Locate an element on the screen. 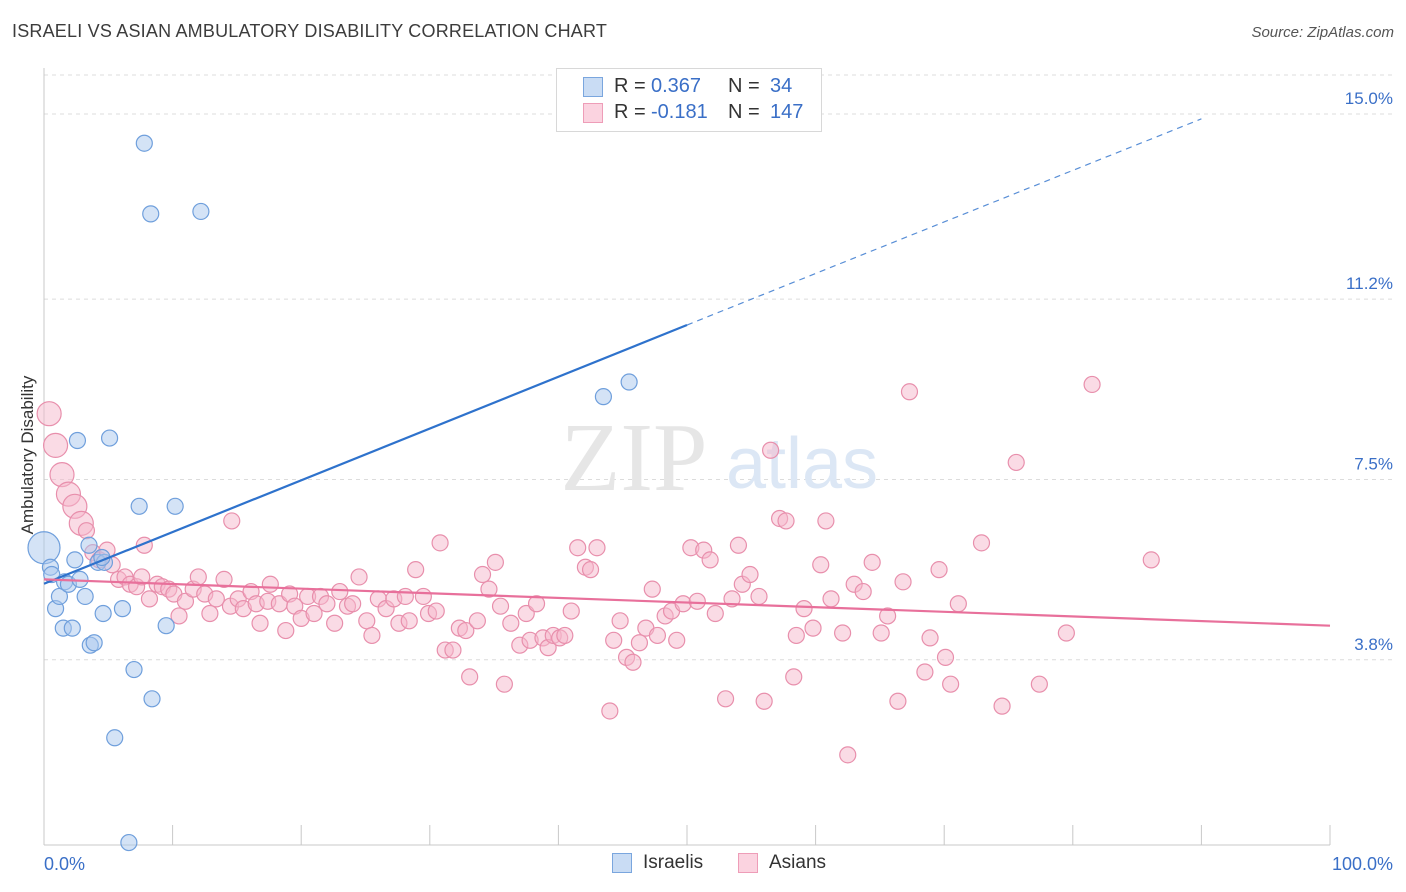 This screenshot has width=1406, height=892. source-label: Source: ZipAtlas.com is located at coordinates (1322, 32).